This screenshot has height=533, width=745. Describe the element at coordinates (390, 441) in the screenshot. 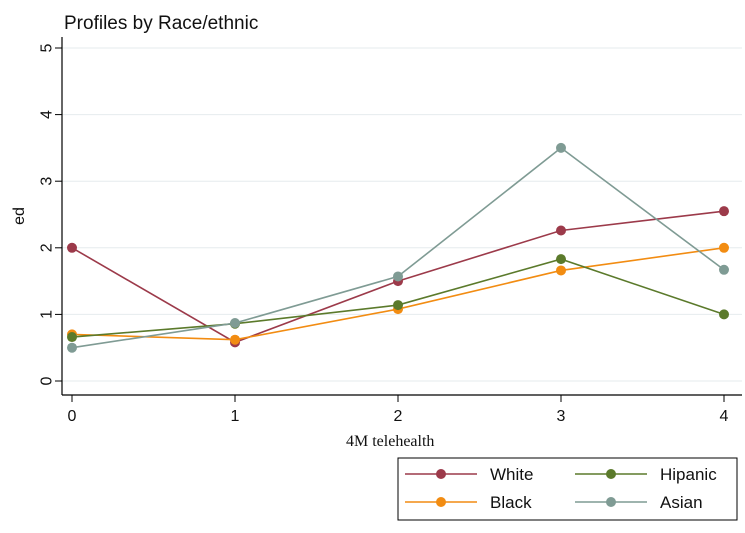

I see `x-axis-label: 4M telehealth` at that location.